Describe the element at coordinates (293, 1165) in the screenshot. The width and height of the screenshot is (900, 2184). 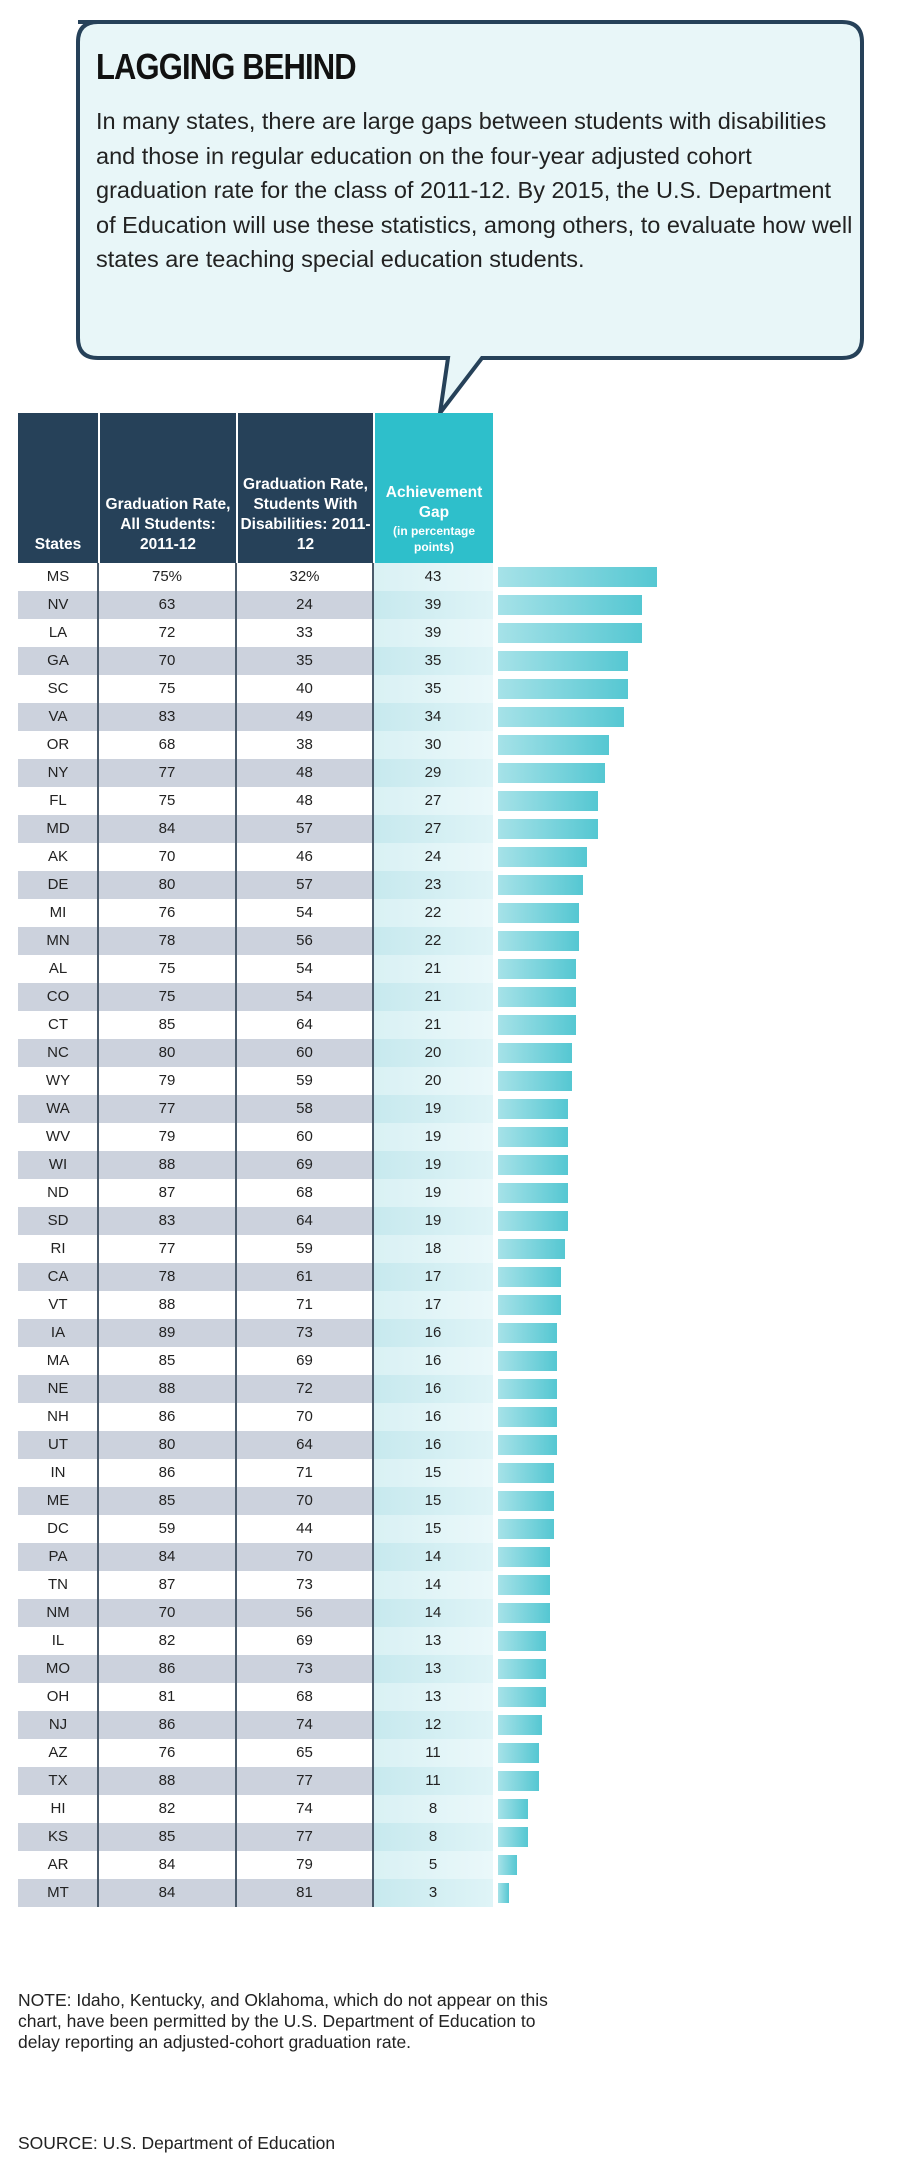
I see `table-row: WI 88 69 19` at that location.